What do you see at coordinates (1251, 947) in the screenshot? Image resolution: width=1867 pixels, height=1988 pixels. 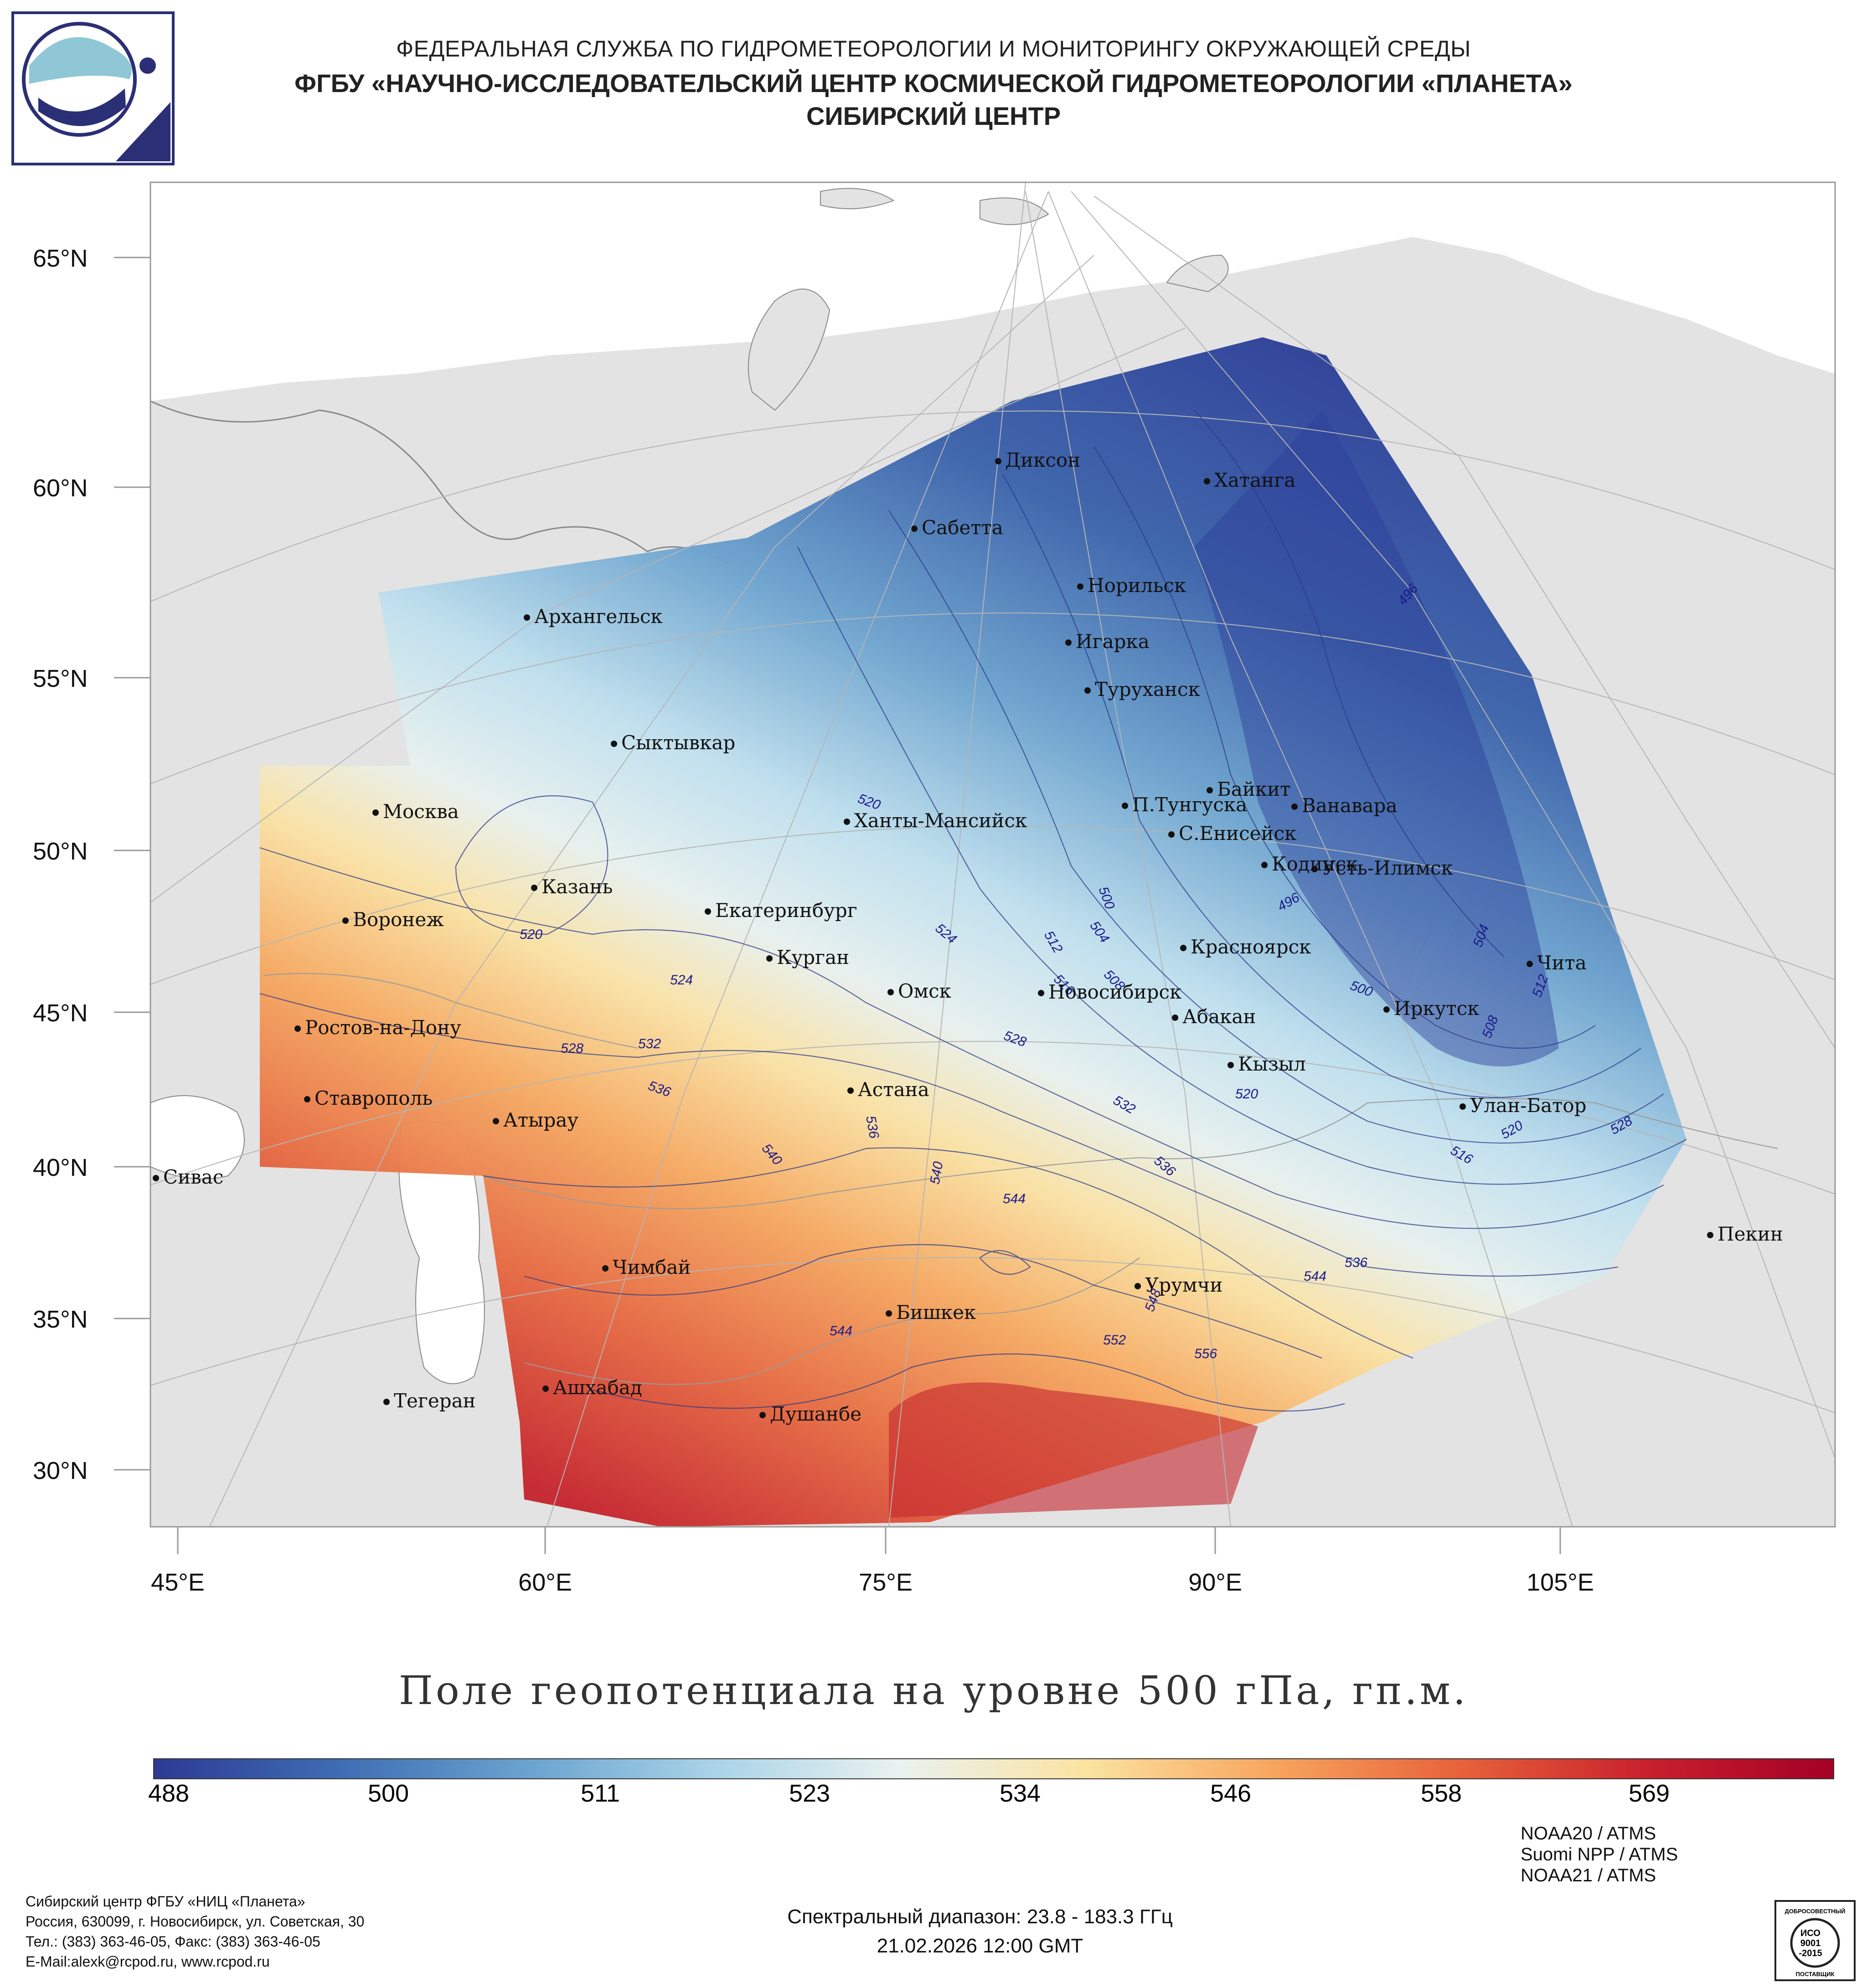 I see `city-label: Красноярск` at bounding box center [1251, 947].